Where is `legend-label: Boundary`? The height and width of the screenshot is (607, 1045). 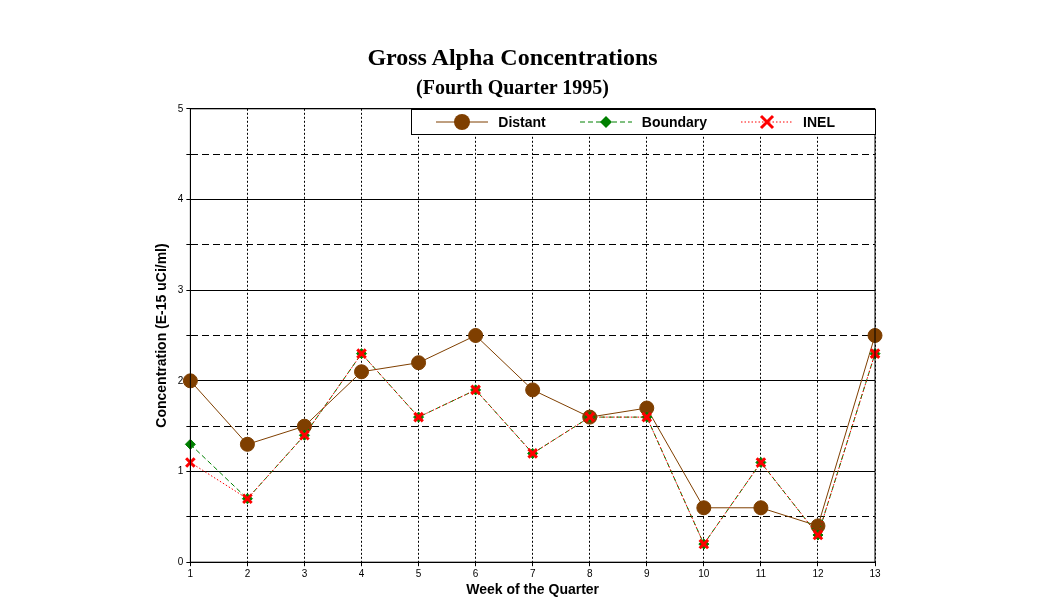 legend-label: Boundary is located at coordinates (674, 121).